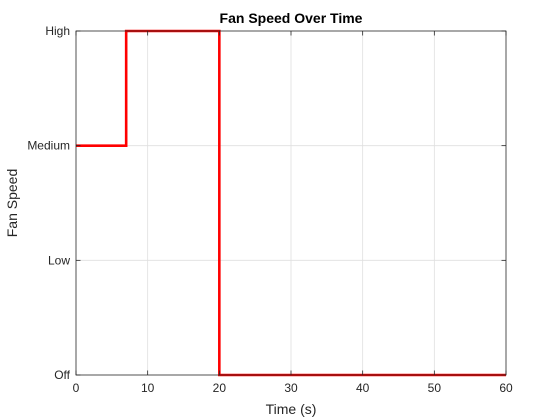  What do you see at coordinates (48, 203) in the screenshot?
I see `y-tick-labels: Off Low Medium High` at bounding box center [48, 203].